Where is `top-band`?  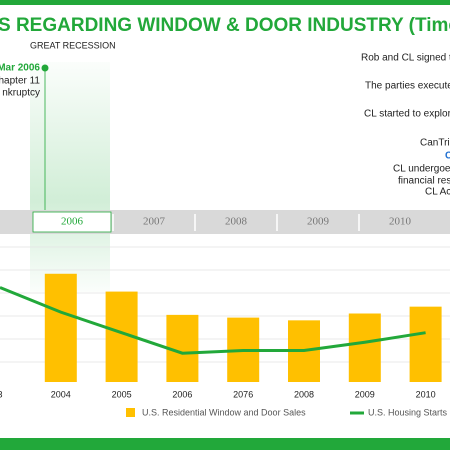
top-band is located at coordinates (225, 2).